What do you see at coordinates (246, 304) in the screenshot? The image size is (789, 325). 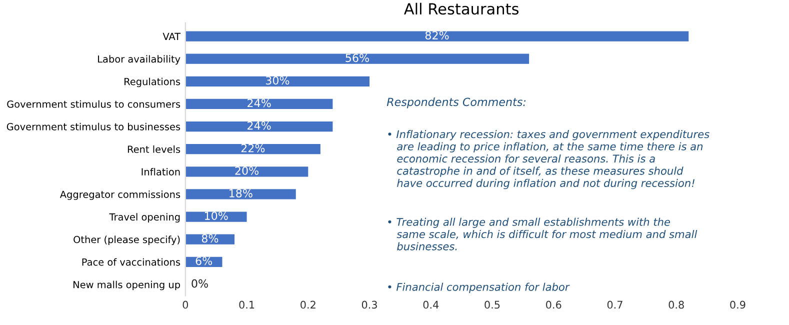 I see `x-tick-label: 0.1` at bounding box center [246, 304].